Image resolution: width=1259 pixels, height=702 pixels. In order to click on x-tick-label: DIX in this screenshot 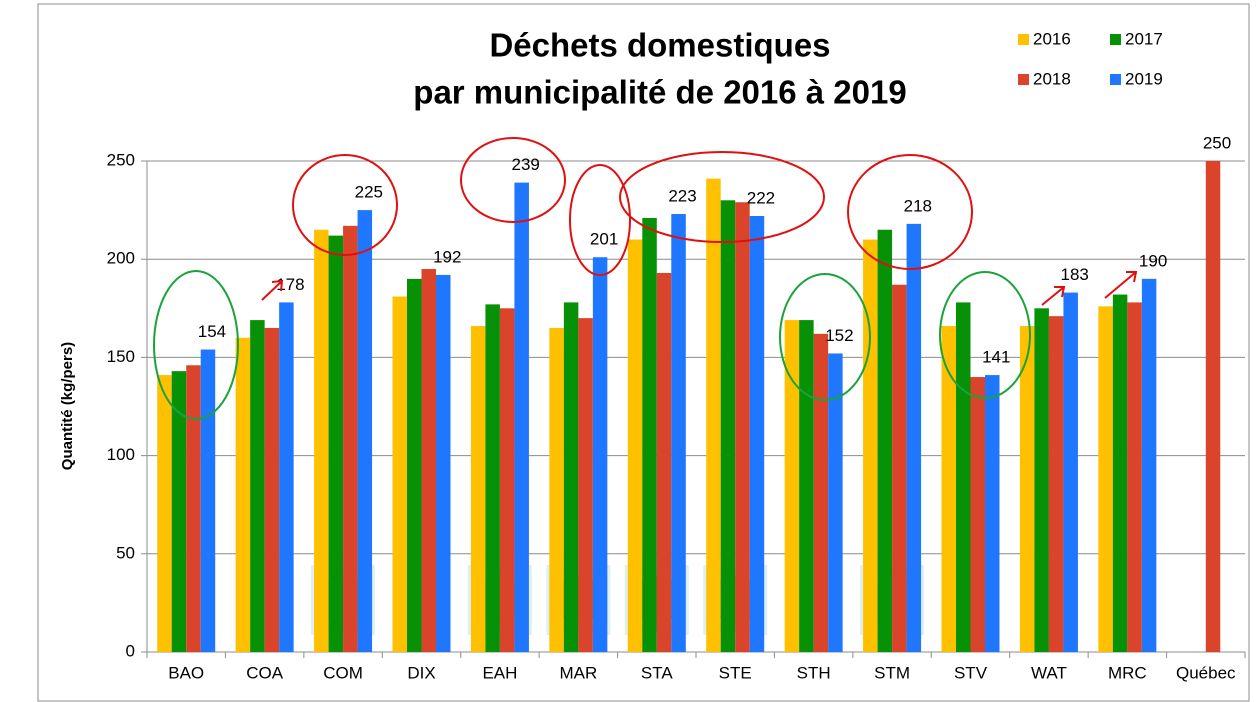, I will do `click(421, 672)`.